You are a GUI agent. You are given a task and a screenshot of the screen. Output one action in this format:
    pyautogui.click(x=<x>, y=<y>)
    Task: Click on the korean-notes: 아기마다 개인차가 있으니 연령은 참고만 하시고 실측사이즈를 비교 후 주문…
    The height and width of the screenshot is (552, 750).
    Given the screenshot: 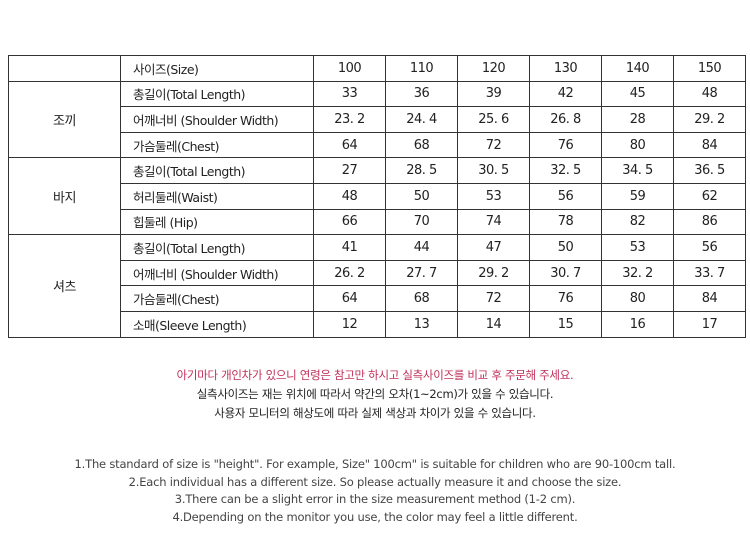 What is the action you would take?
    pyautogui.click(x=375, y=394)
    